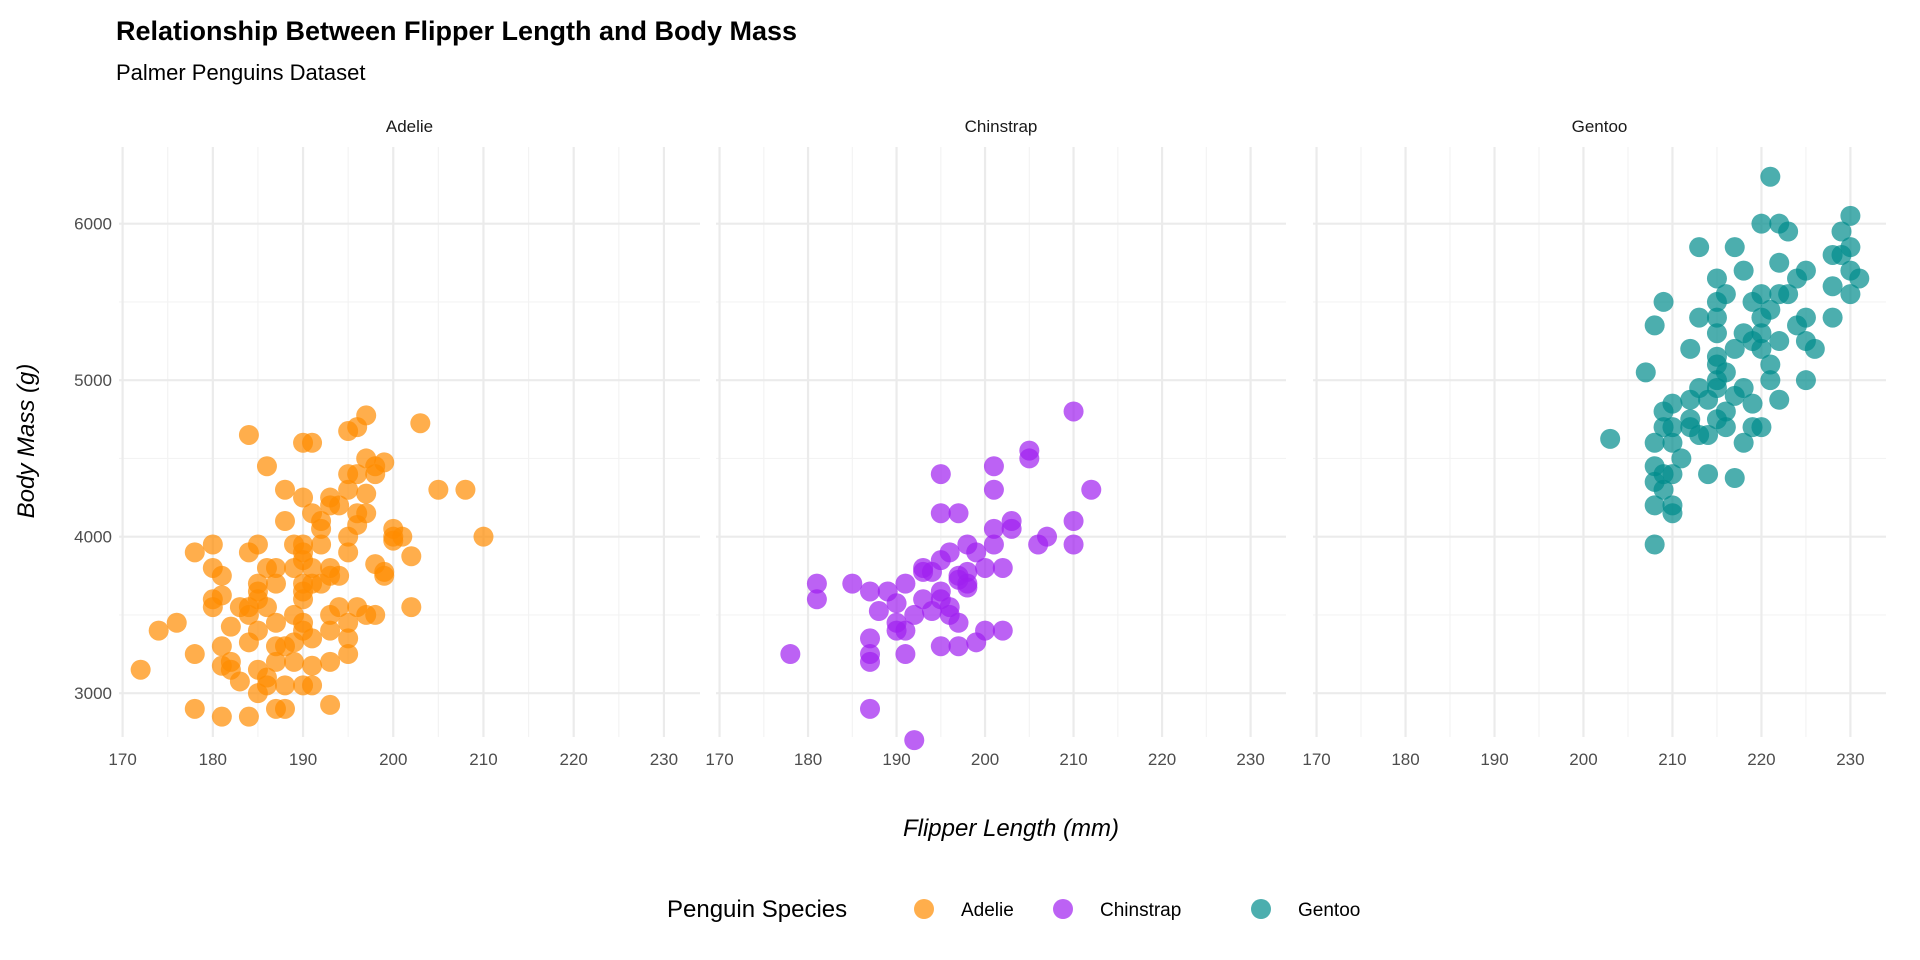 This screenshot has height=960, width=1920. Describe the element at coordinates (93, 537) in the screenshot. I see `y-tick-label: 4000` at that location.